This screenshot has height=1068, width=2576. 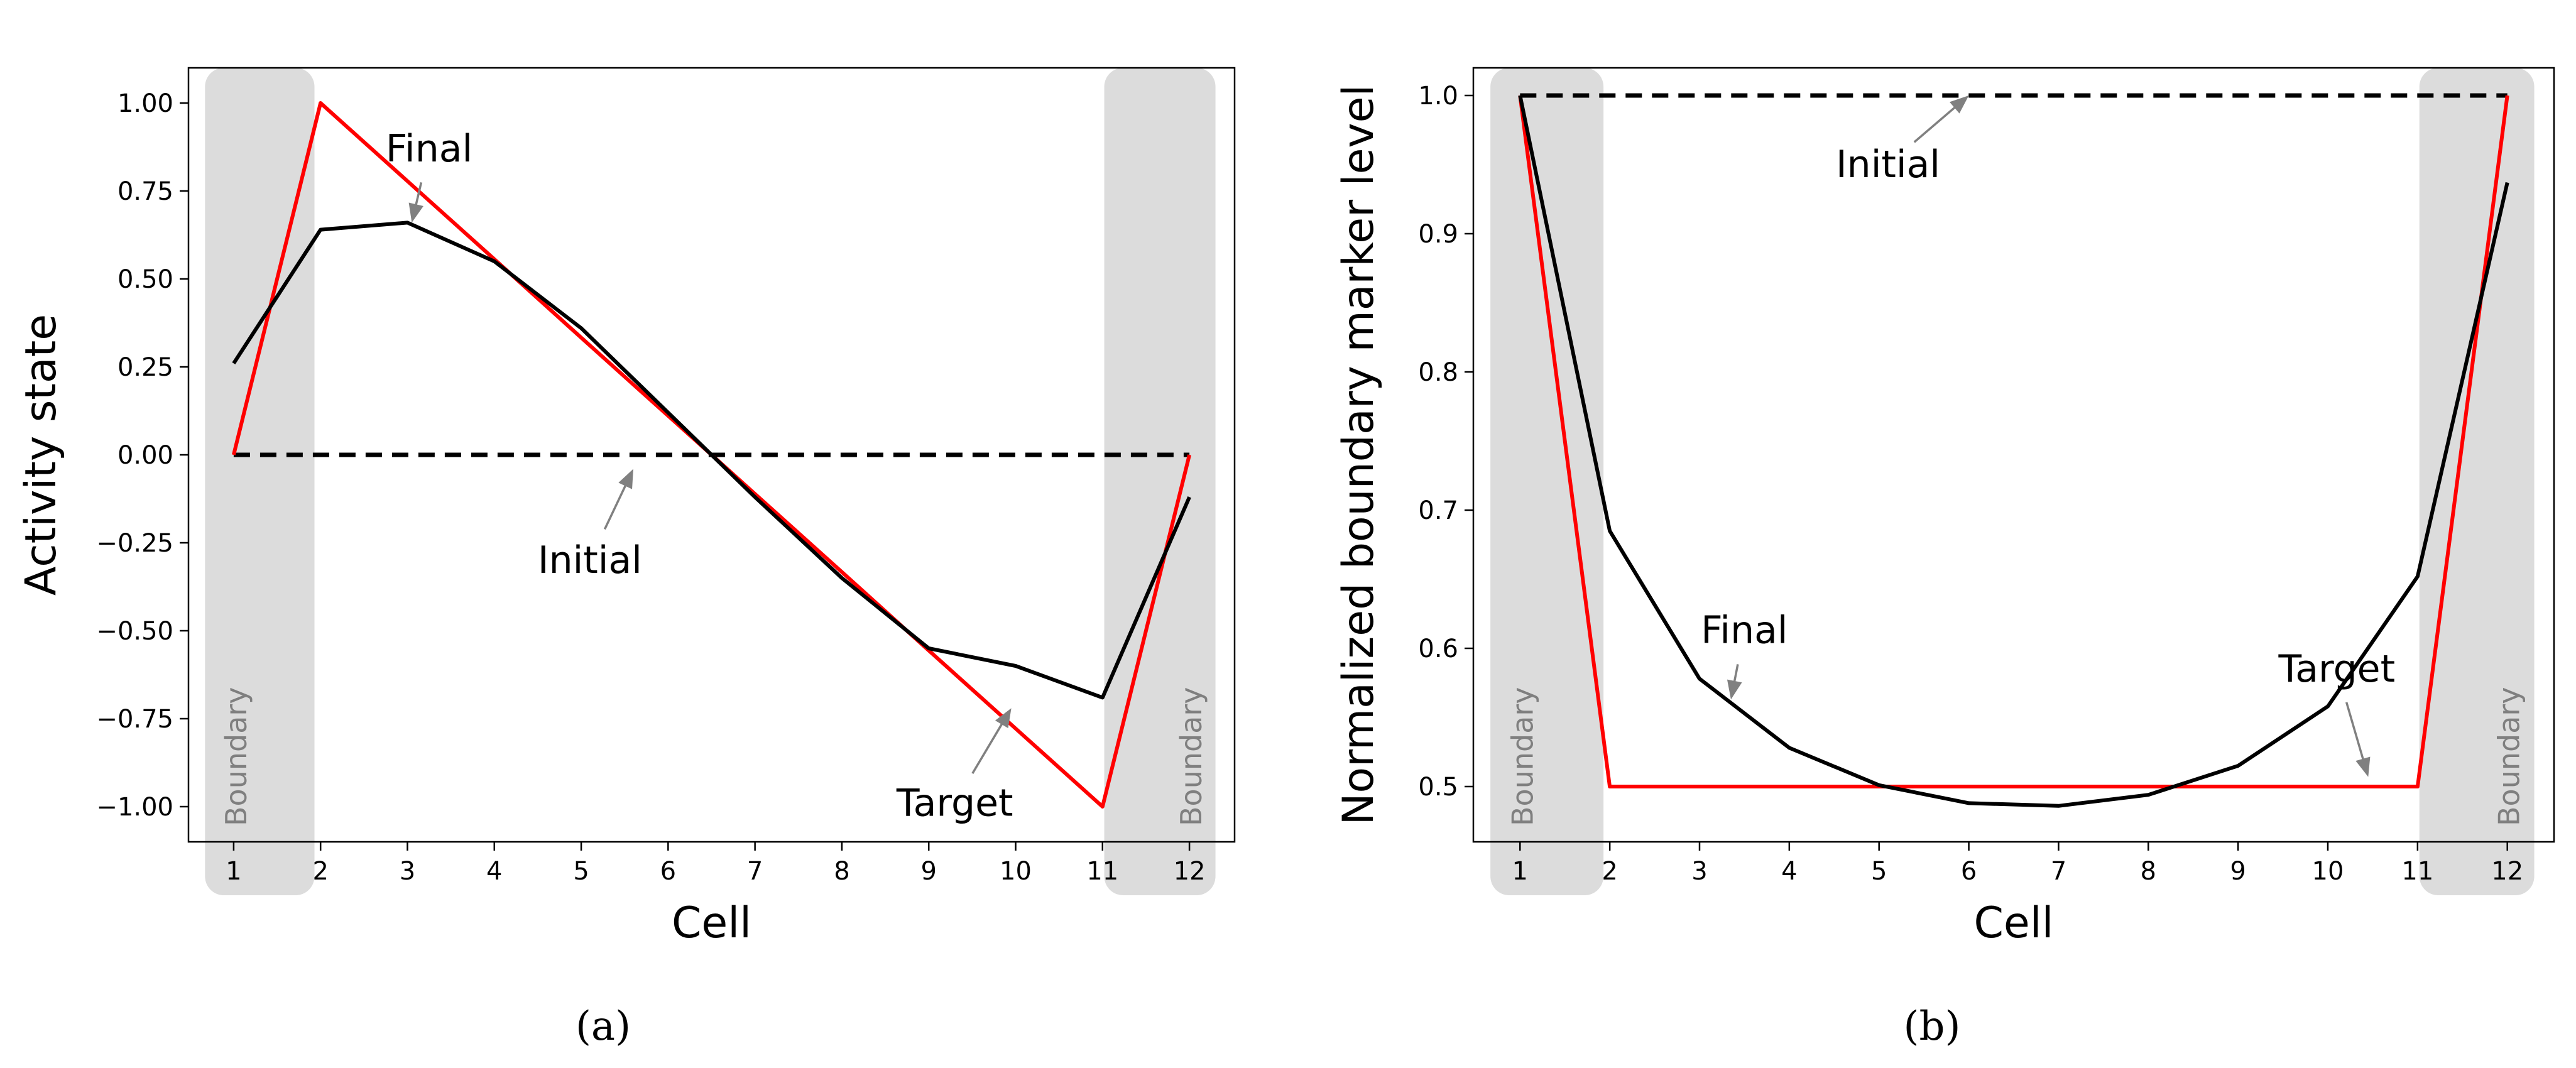 What do you see at coordinates (1438, 96) in the screenshot?
I see `y-tick-label: 1.0` at bounding box center [1438, 96].